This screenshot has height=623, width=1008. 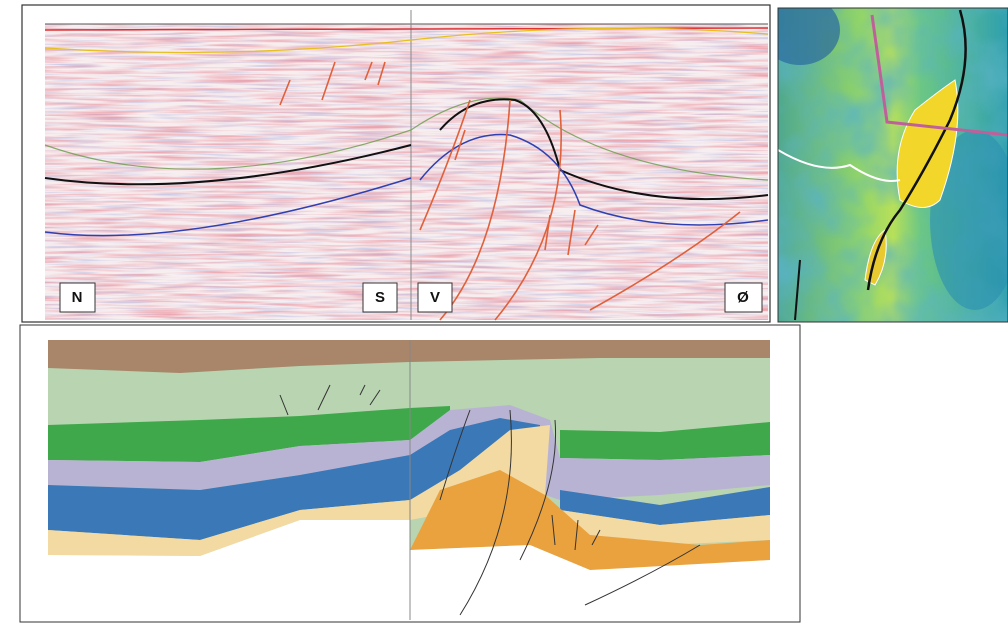 What do you see at coordinates (939, 75) in the screenshot?
I see `profile-line` at bounding box center [939, 75].